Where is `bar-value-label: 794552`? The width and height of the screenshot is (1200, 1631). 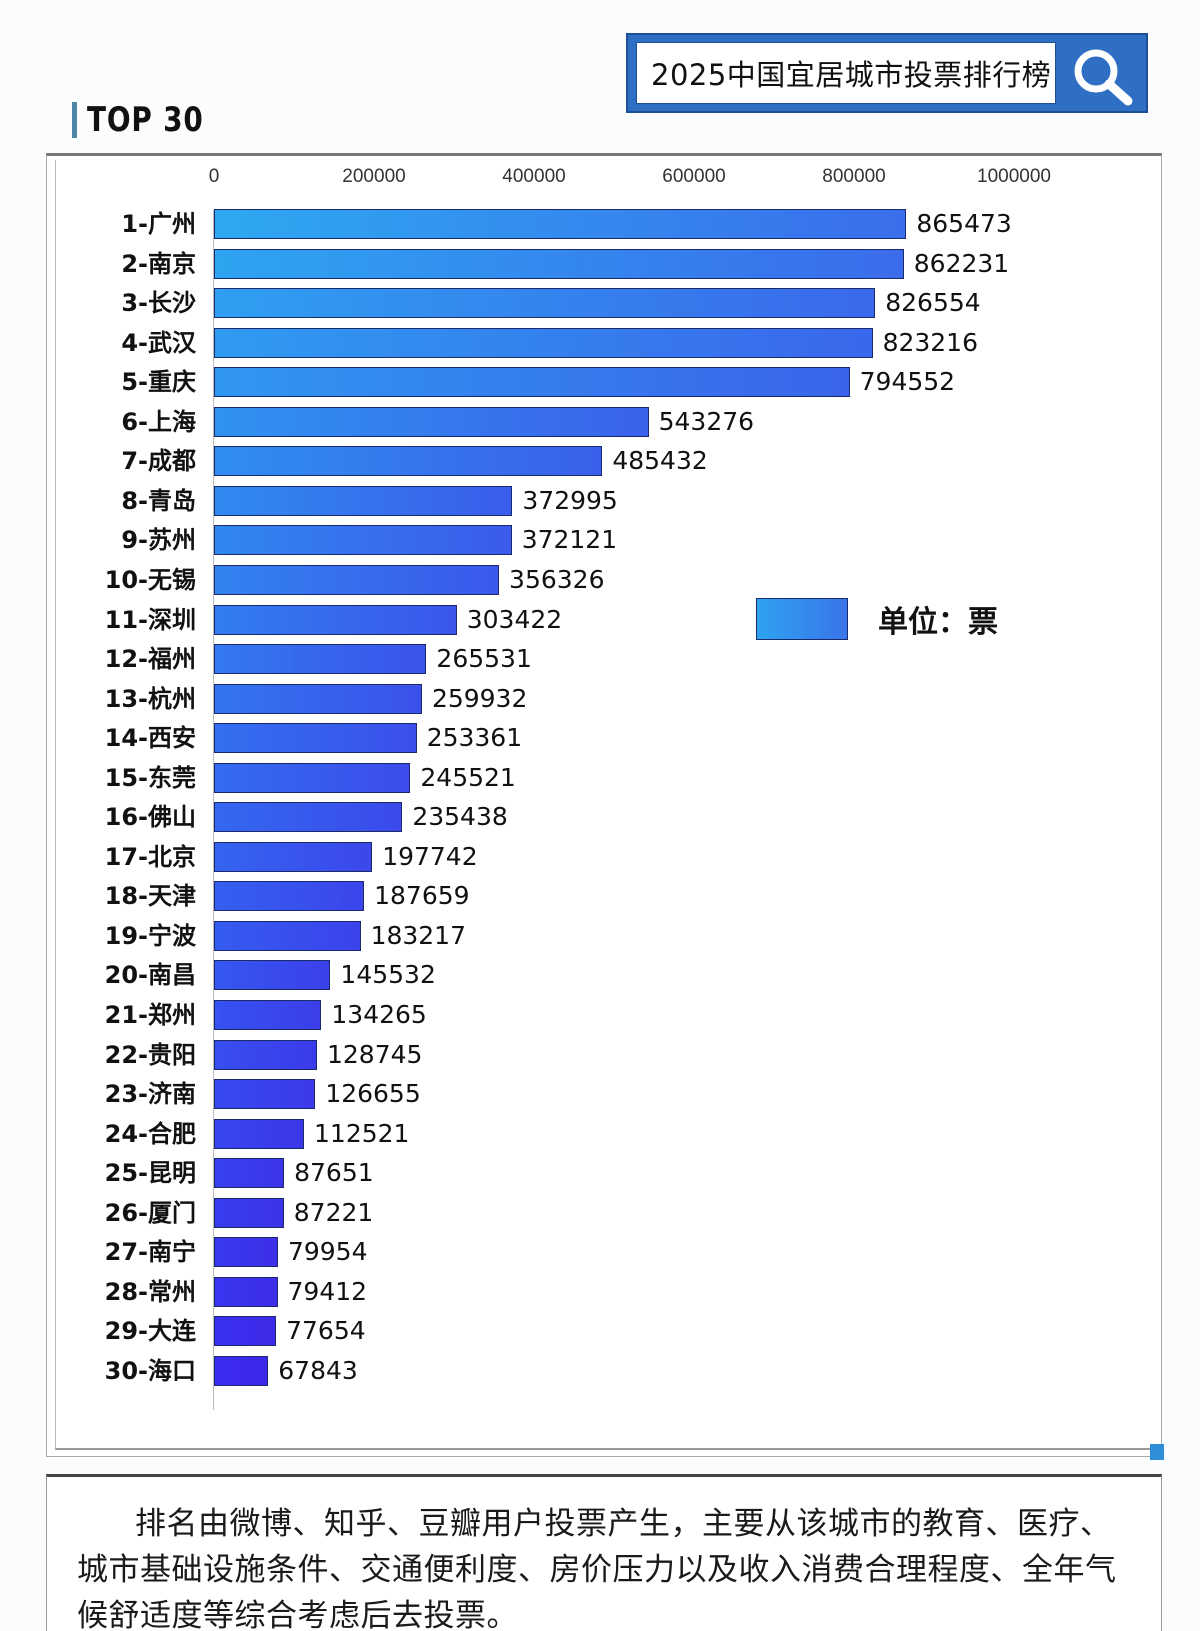 bar-value-label: 794552 is located at coordinates (907, 382).